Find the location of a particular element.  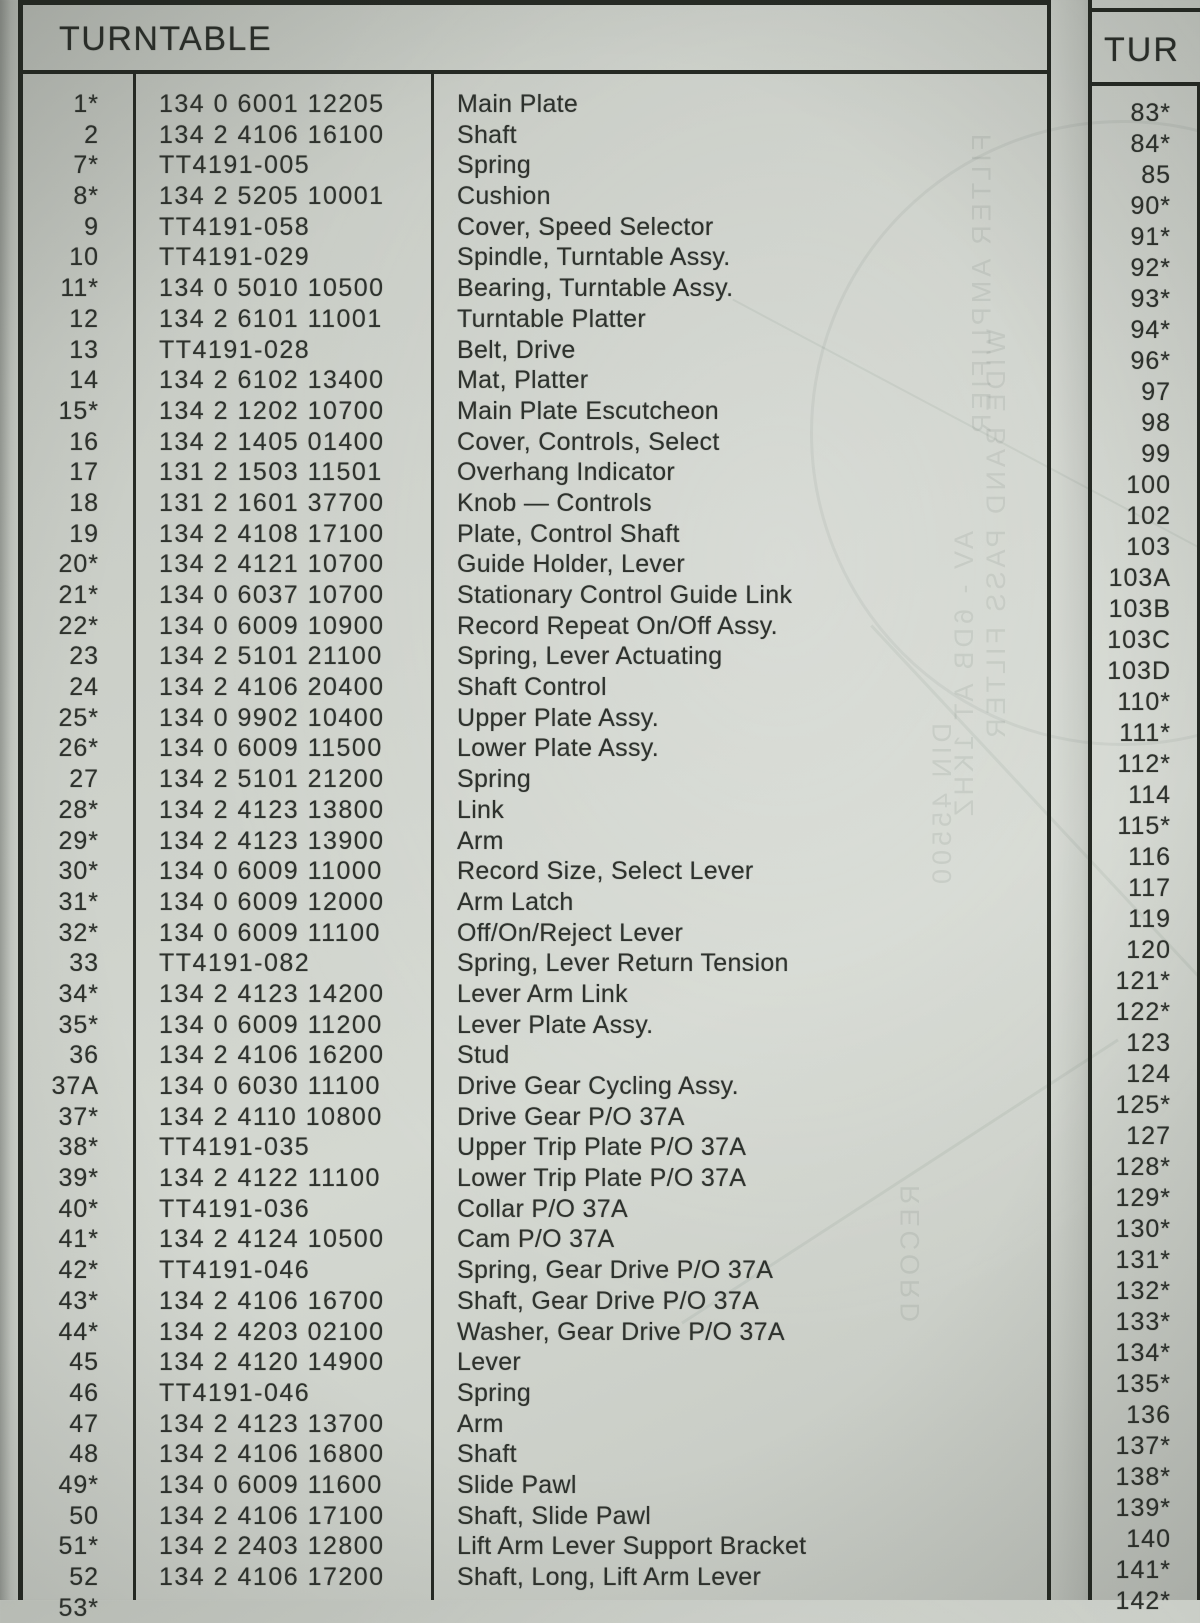

table-row: 116 is located at coordinates (1144, 857).